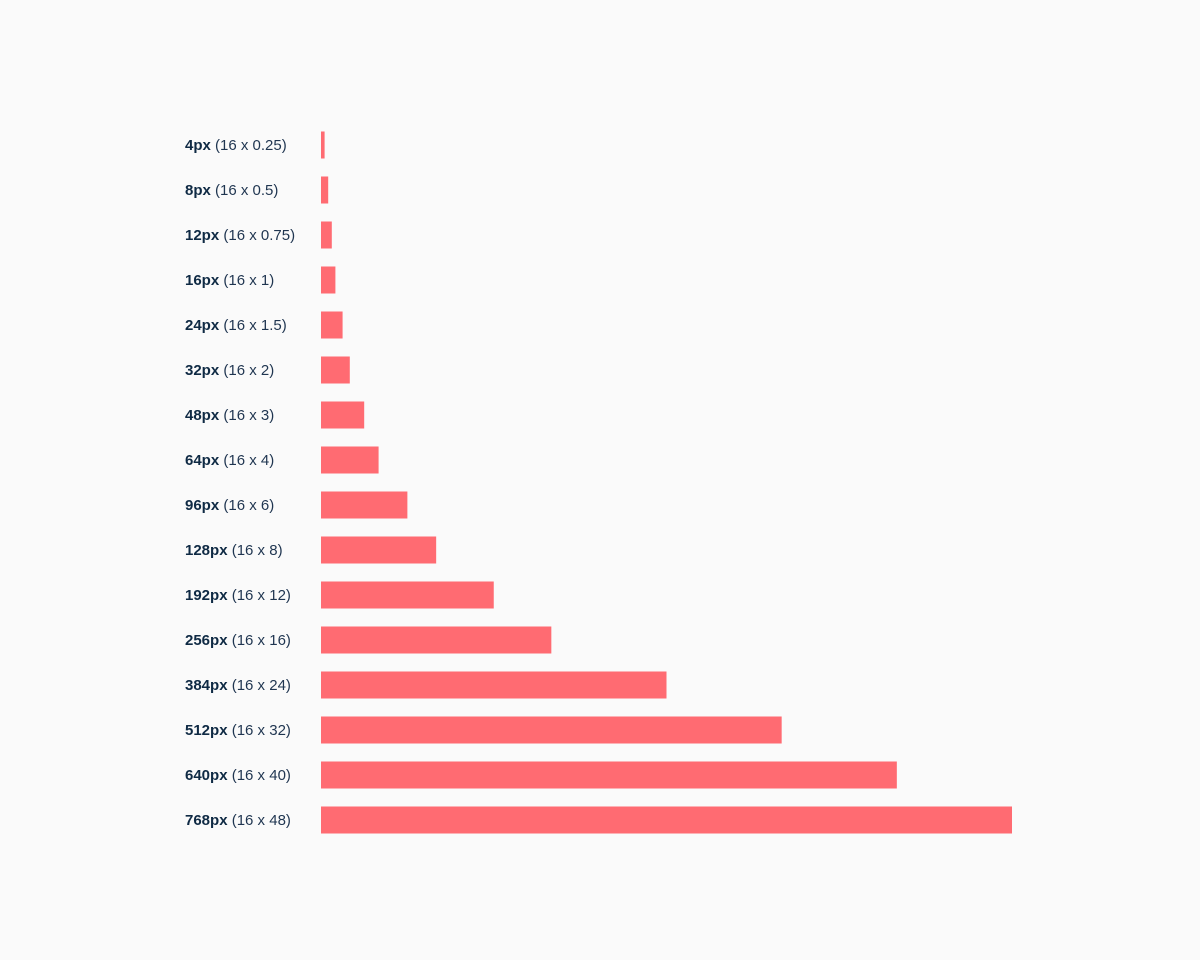 This screenshot has width=1200, height=960. I want to click on category-label: 24px (16 x 1.5), so click(236, 325).